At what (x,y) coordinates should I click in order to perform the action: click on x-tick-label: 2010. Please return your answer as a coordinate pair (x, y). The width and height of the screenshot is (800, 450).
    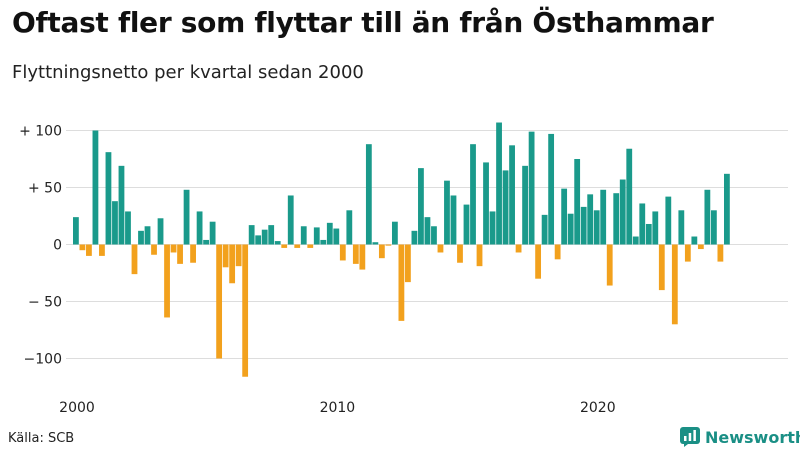
    Looking at the image, I should click on (338, 408).